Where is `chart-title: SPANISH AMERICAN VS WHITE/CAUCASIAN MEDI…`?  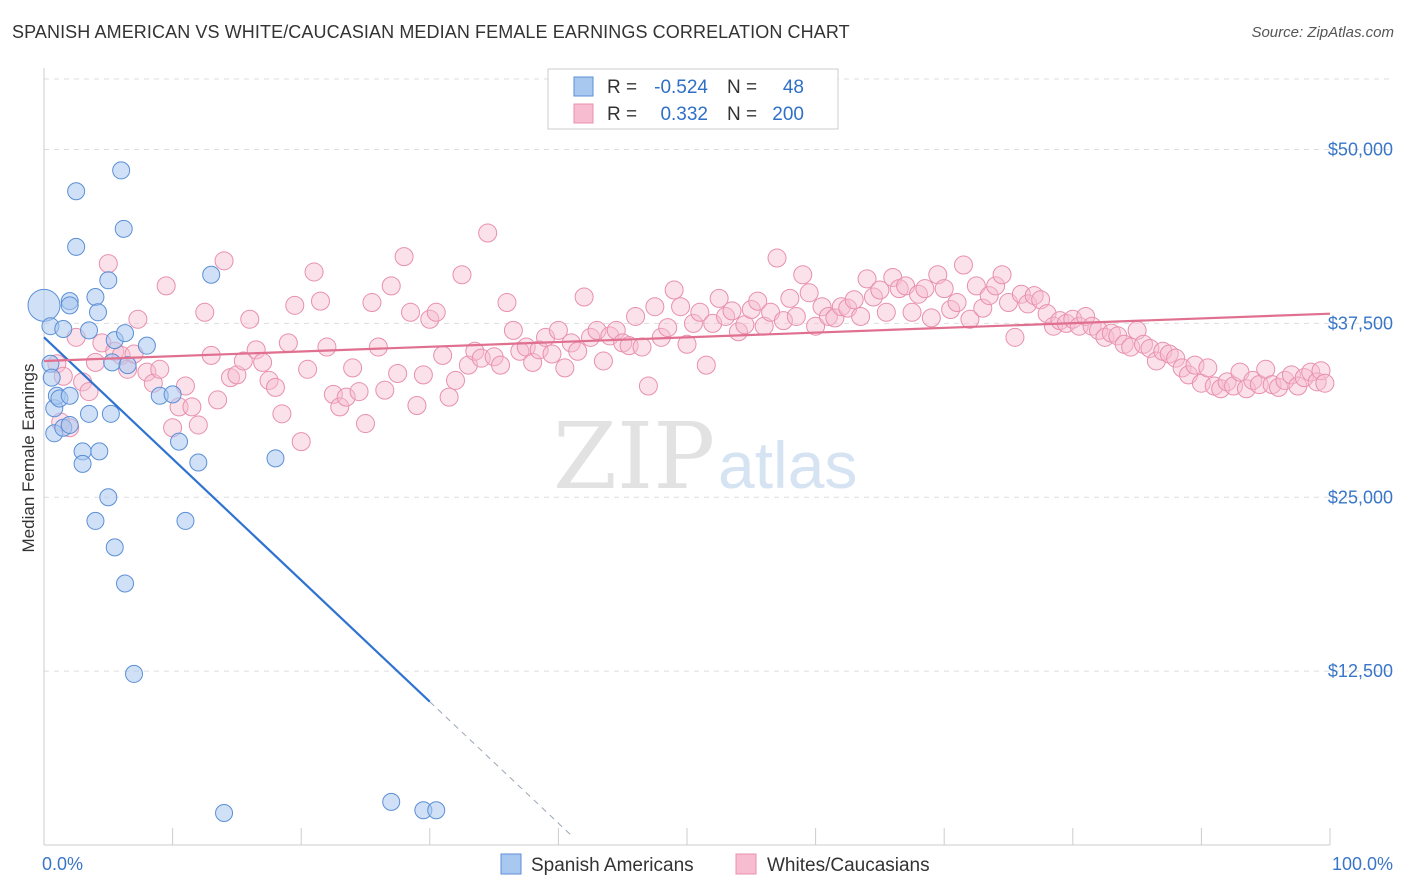 chart-title: SPANISH AMERICAN VS WHITE/CAUCASIAN MEDI… is located at coordinates (431, 32).